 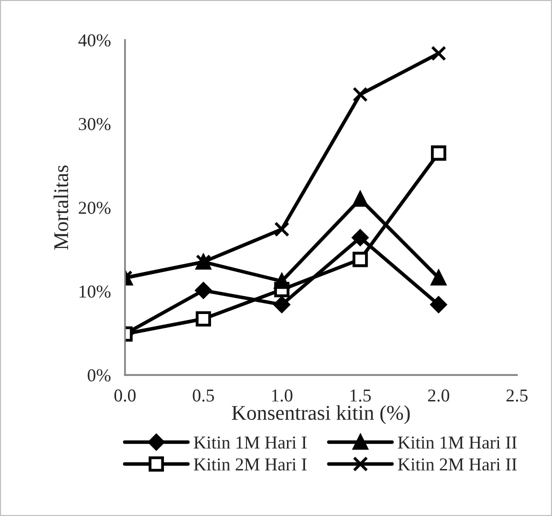 What do you see at coordinates (321, 414) in the screenshot?
I see `x-axis-title: Konsentrasi kitin (%)` at bounding box center [321, 414].